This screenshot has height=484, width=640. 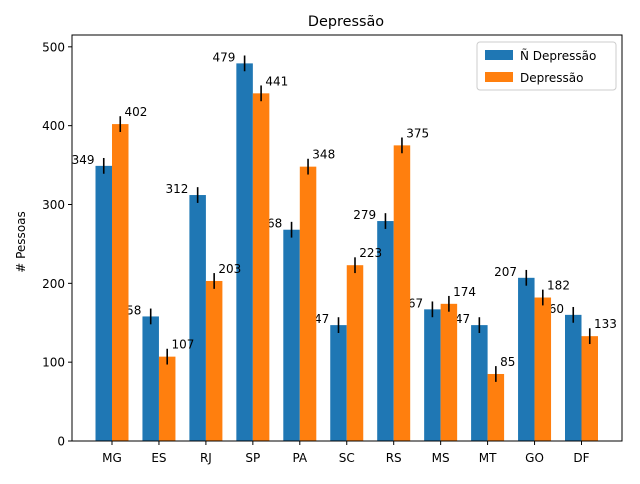 What do you see at coordinates (53, 363) in the screenshot?
I see `y-tick-label: 100` at bounding box center [53, 363].